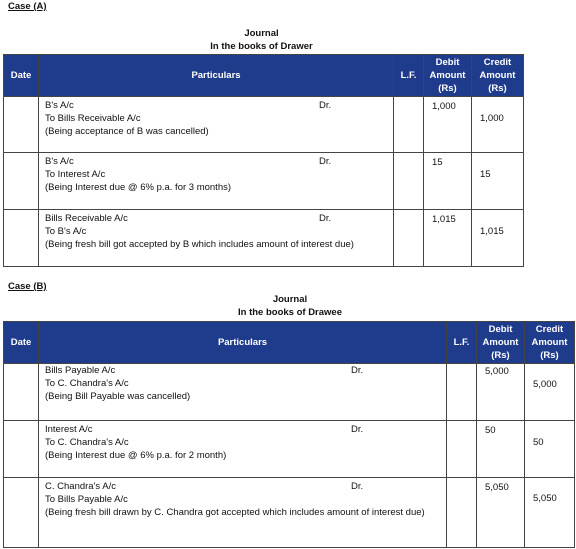 This screenshot has height=549, width=576. Describe the element at coordinates (444, 219) in the screenshot. I see `debit-amount: 1,015` at that location.